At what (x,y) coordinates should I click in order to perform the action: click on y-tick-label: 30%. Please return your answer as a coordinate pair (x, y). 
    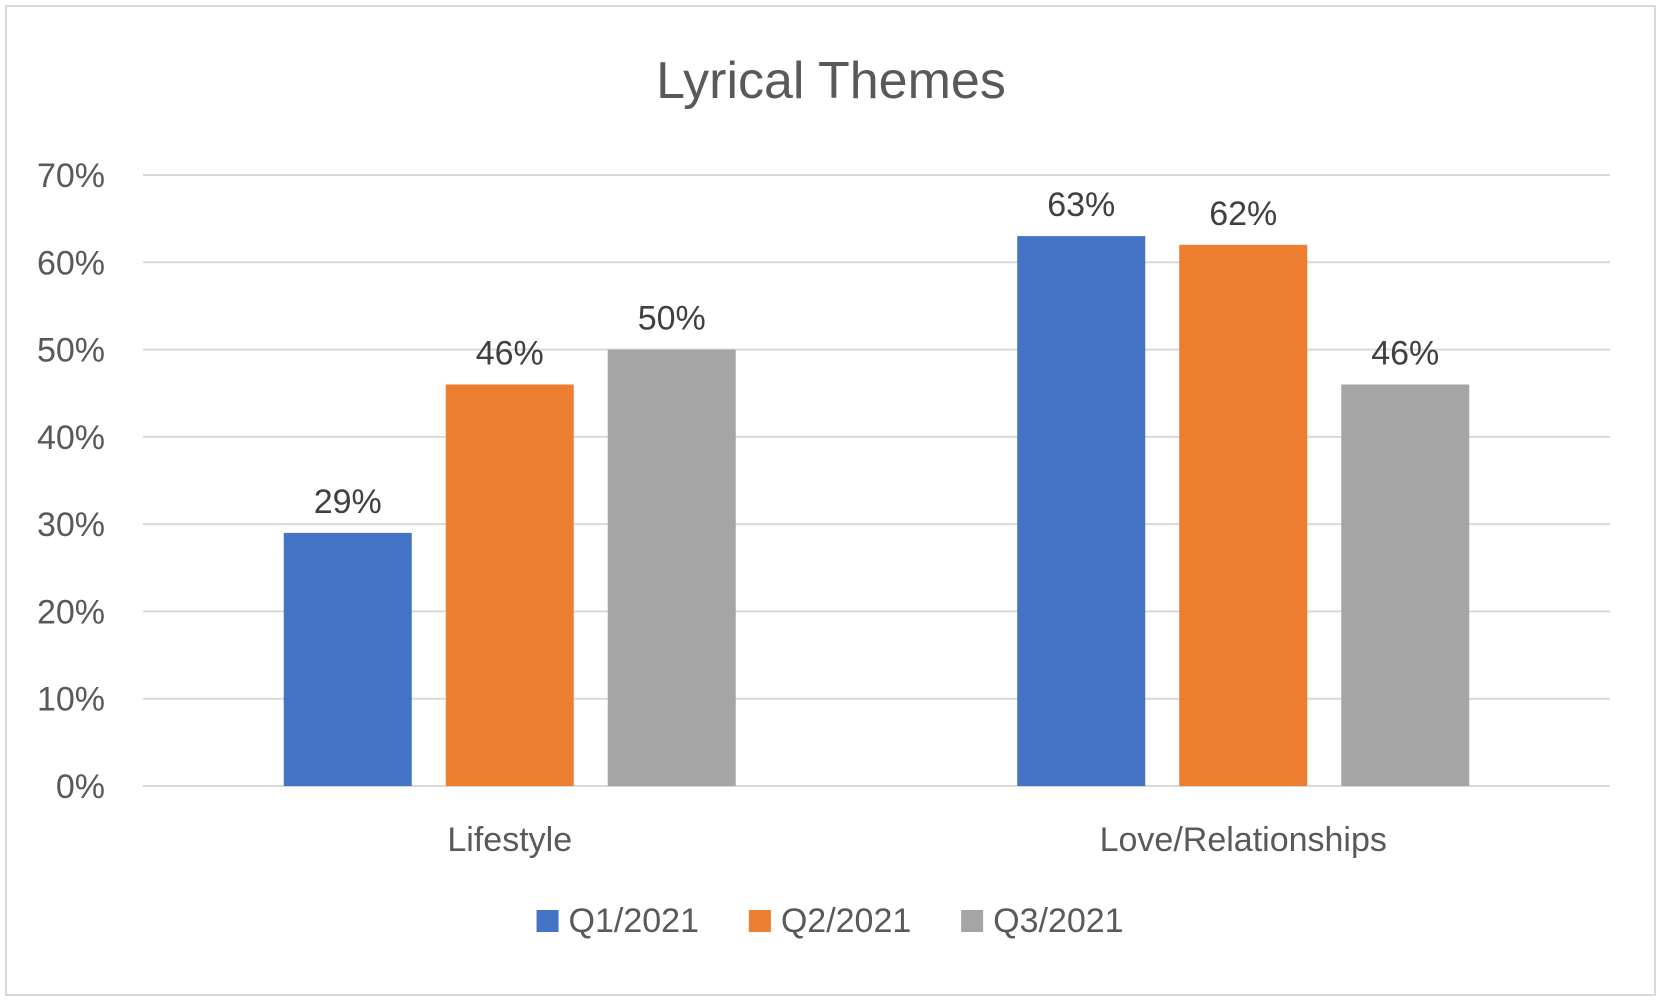
    Looking at the image, I should click on (71, 525).